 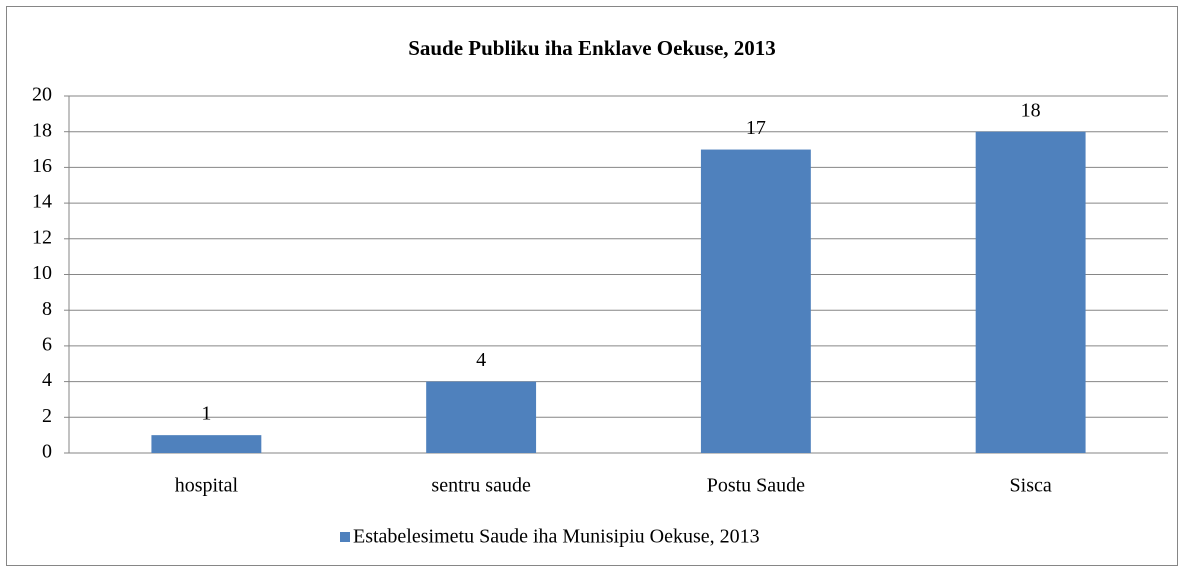 I want to click on x-tick-label: Sisca, so click(x=1031, y=486).